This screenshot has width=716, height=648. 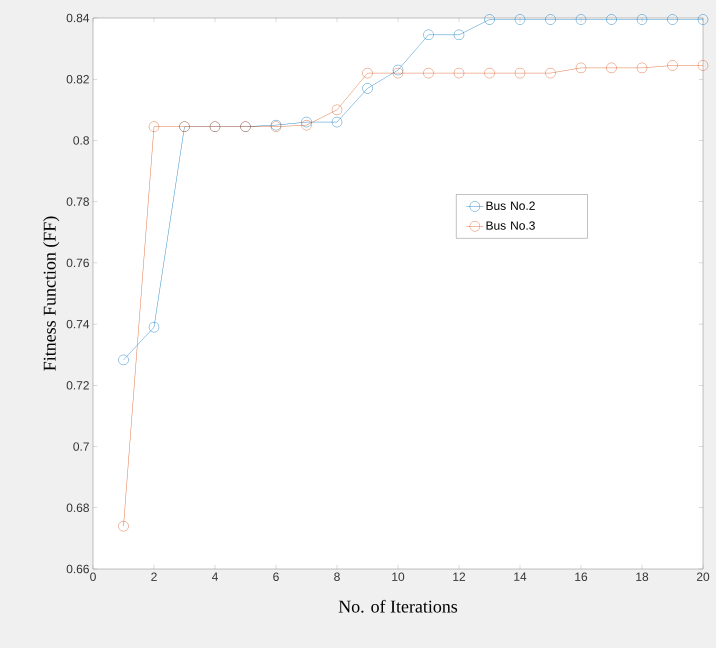 What do you see at coordinates (154, 576) in the screenshot?
I see `x-tick-label: 2` at bounding box center [154, 576].